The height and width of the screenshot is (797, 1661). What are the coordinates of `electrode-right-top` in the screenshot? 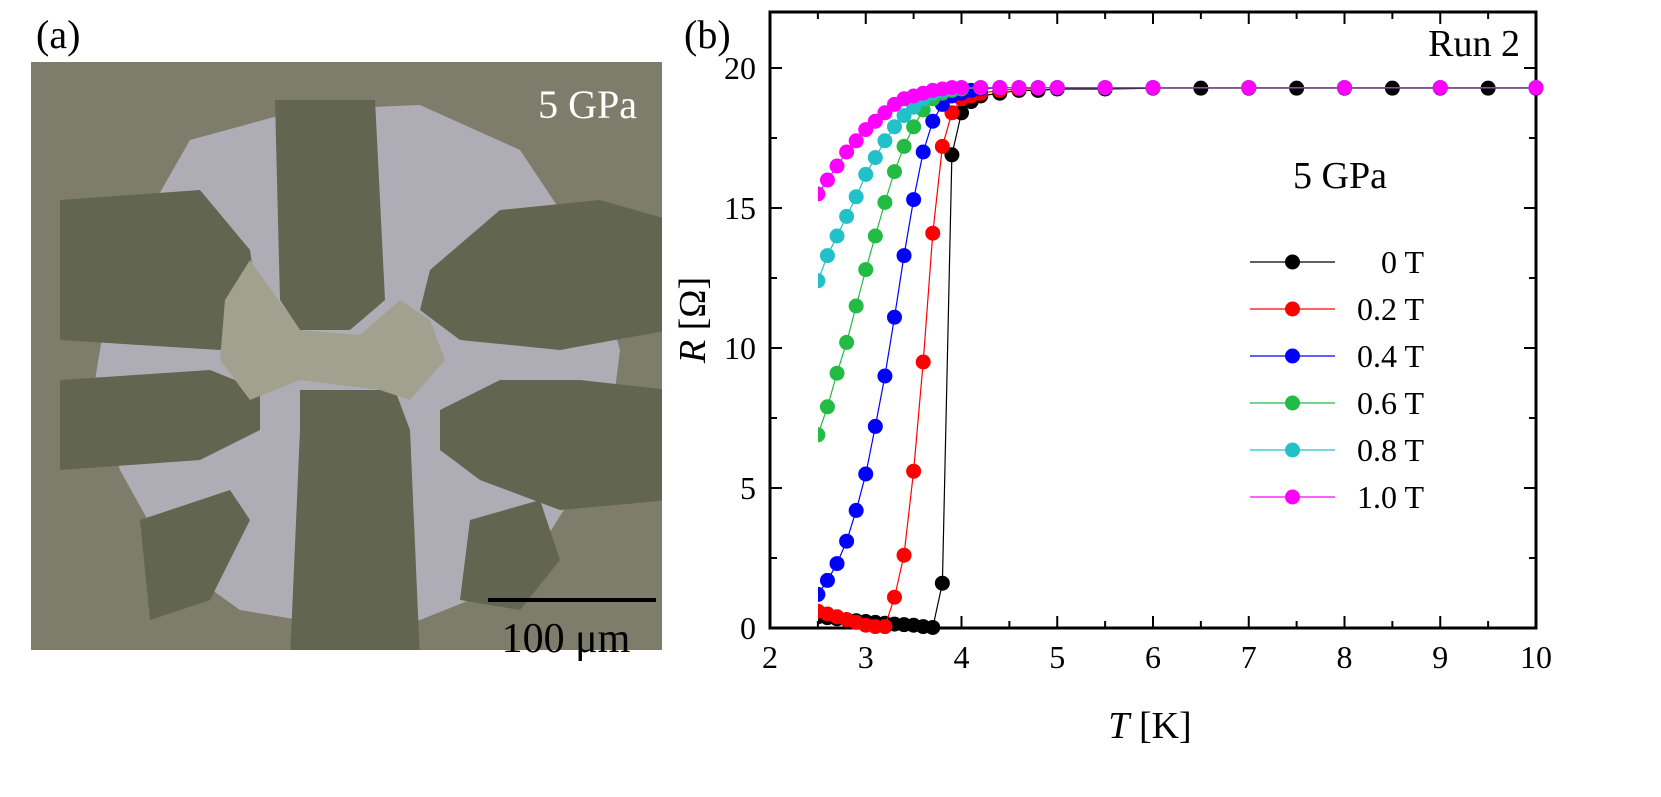 It's located at (541, 275).